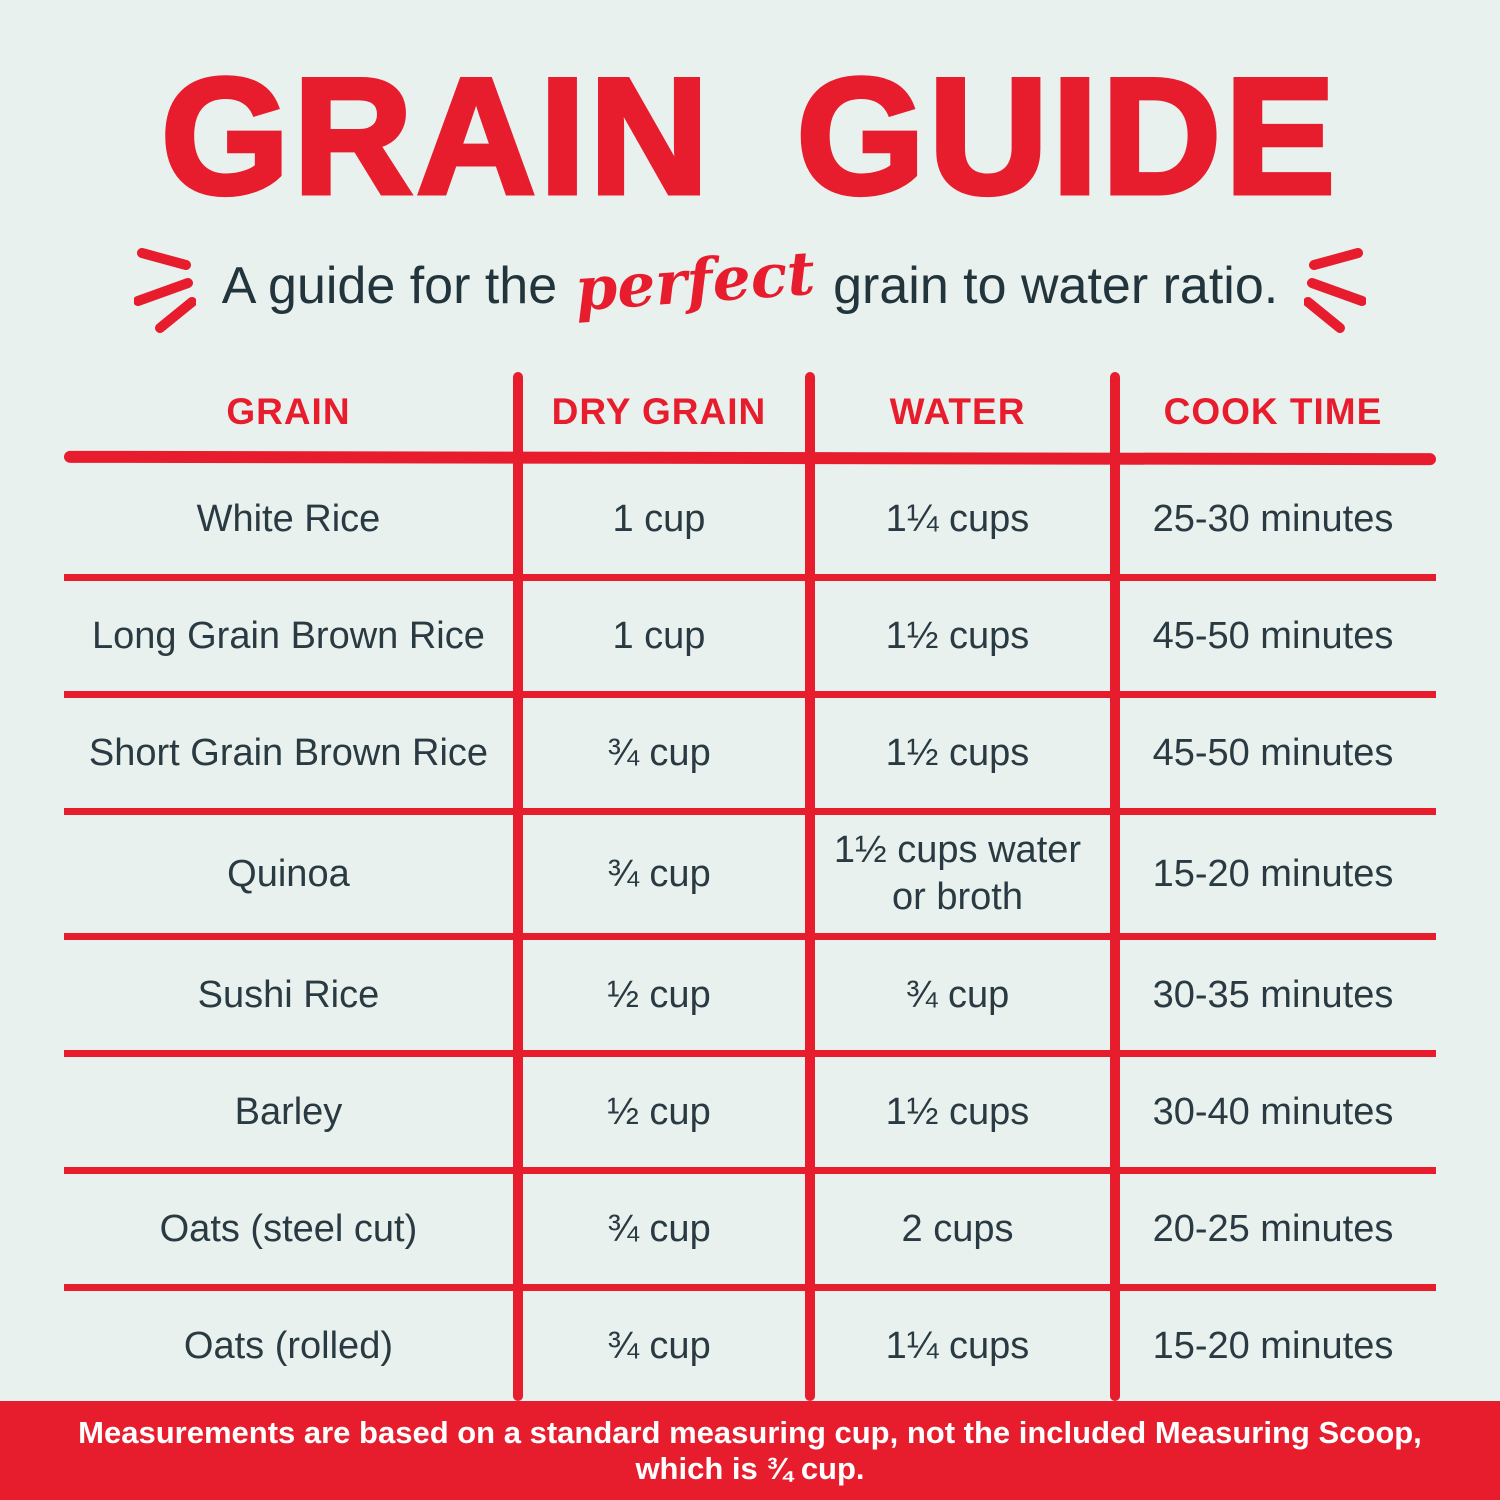  What do you see at coordinates (288, 1111) in the screenshot?
I see `grain-cell: Barley` at bounding box center [288, 1111].